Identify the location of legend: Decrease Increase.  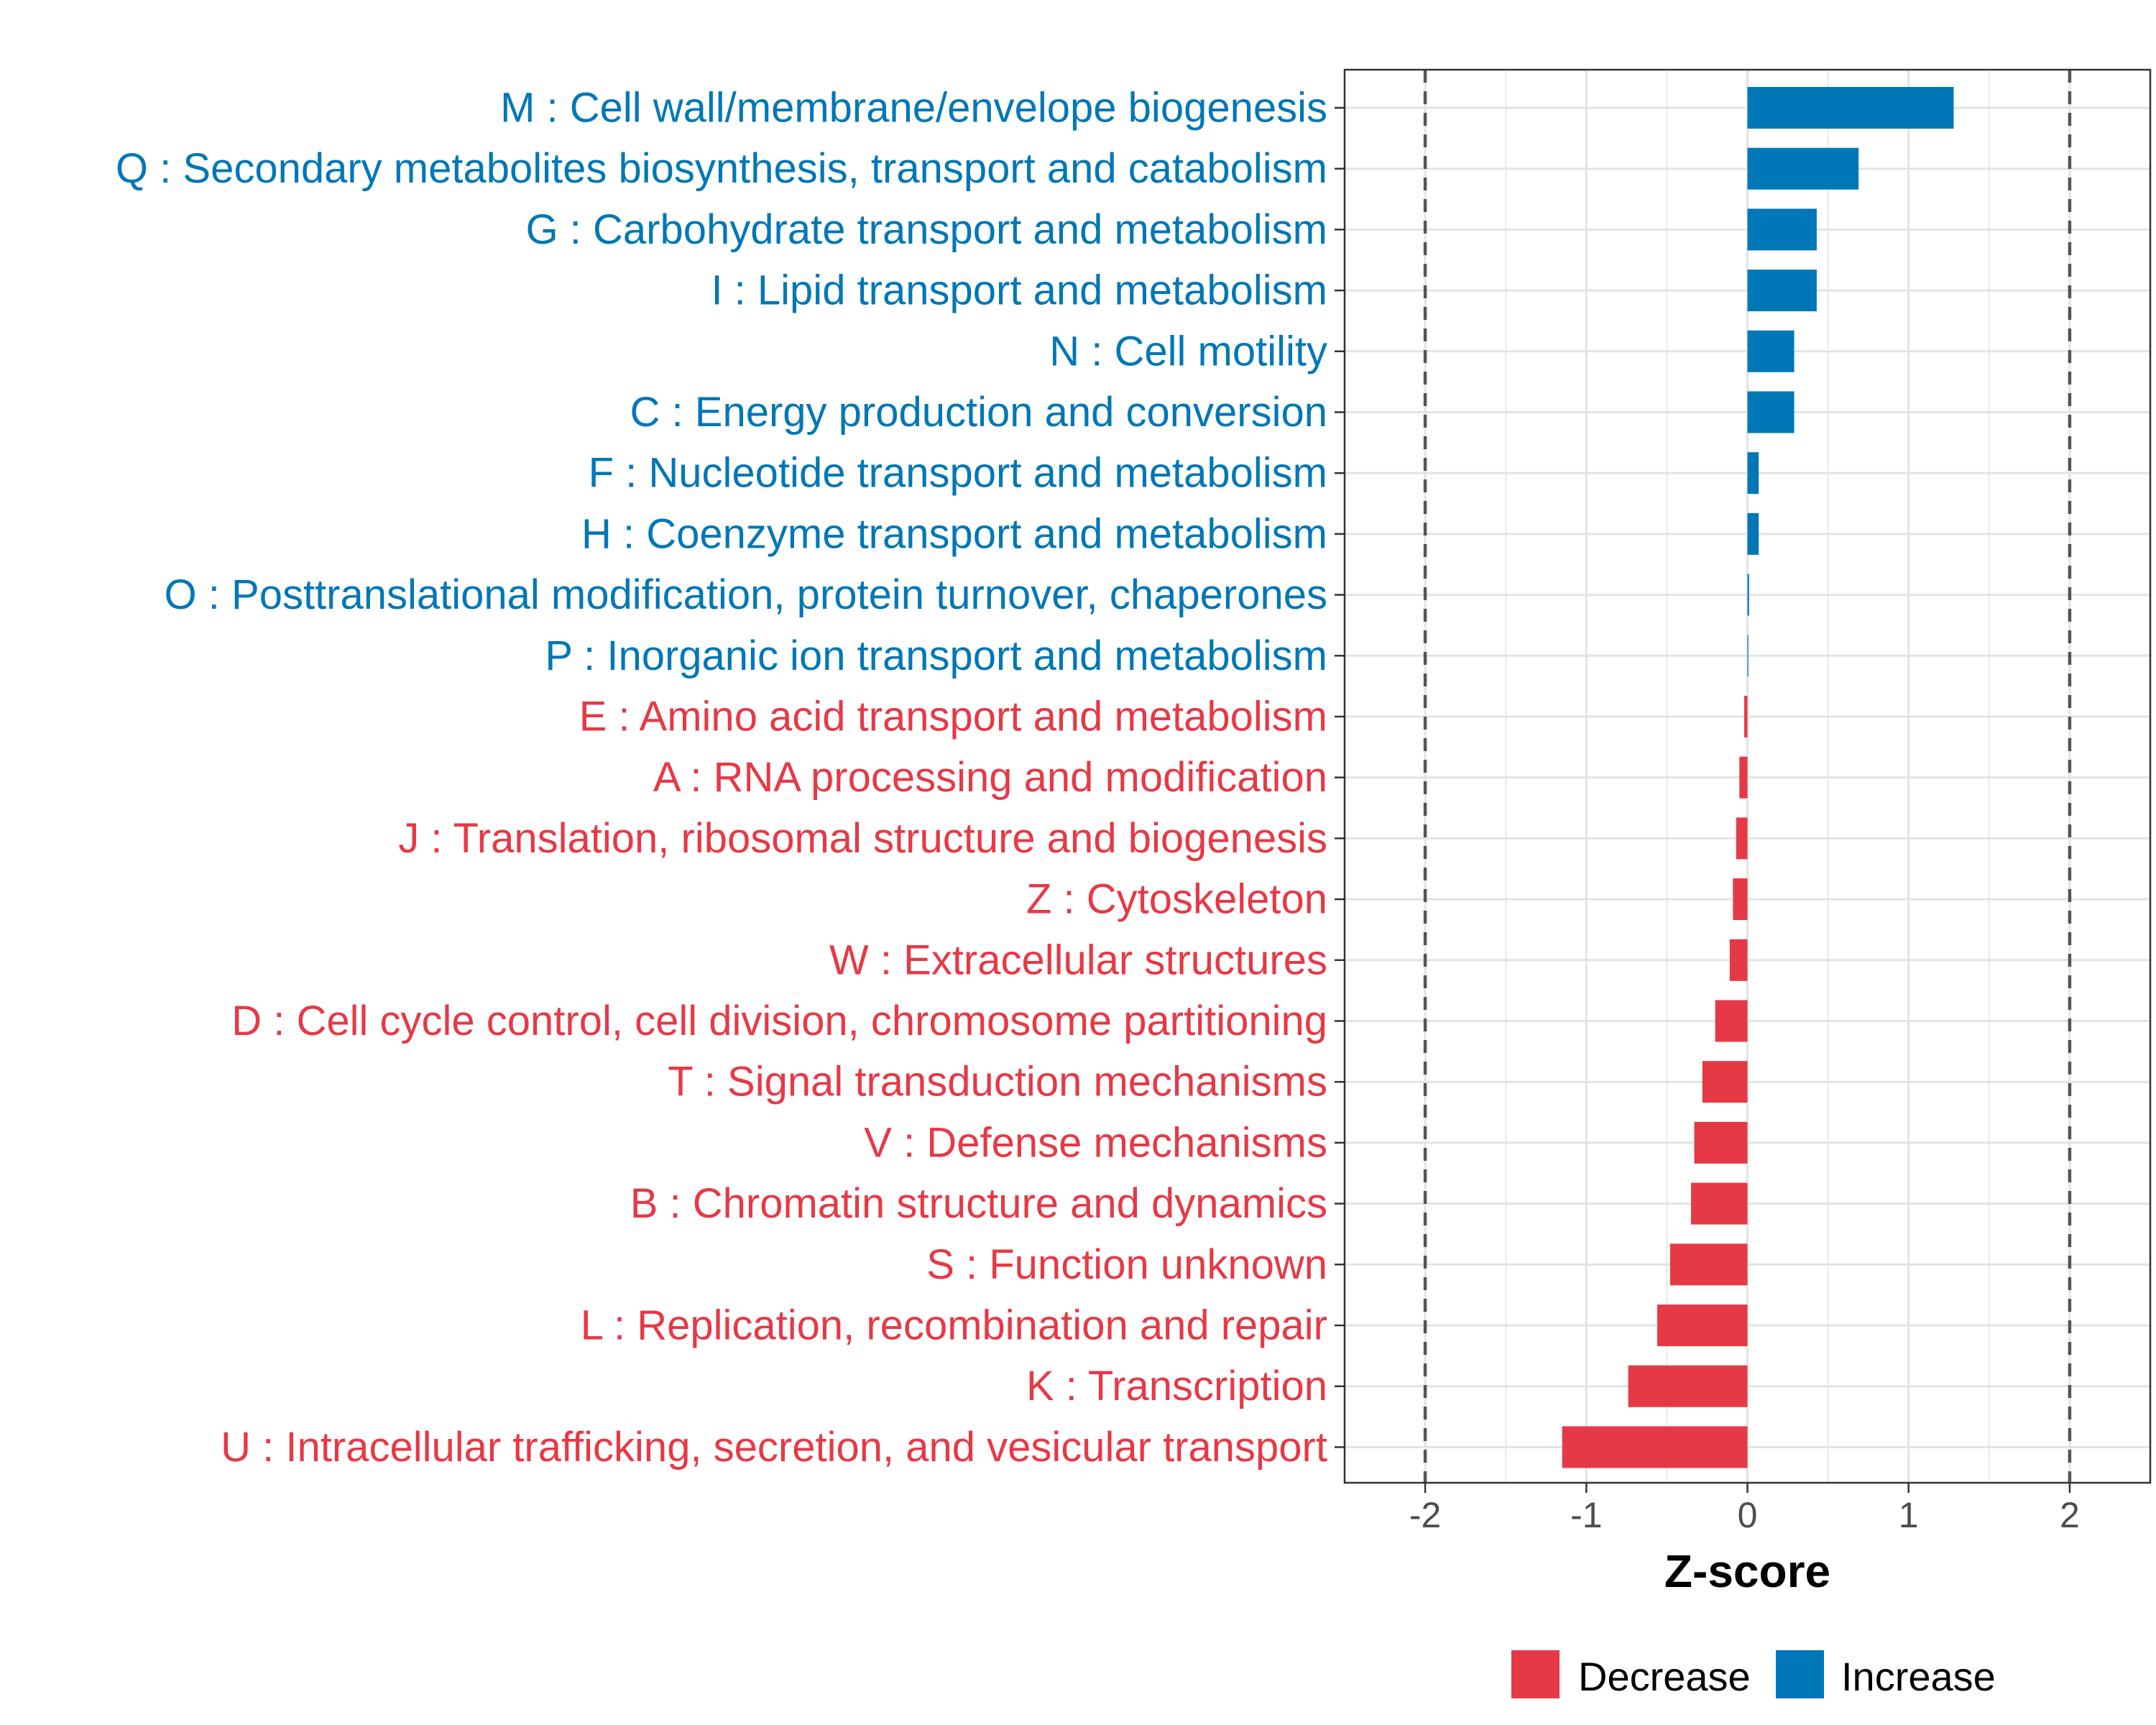
(1753, 1674).